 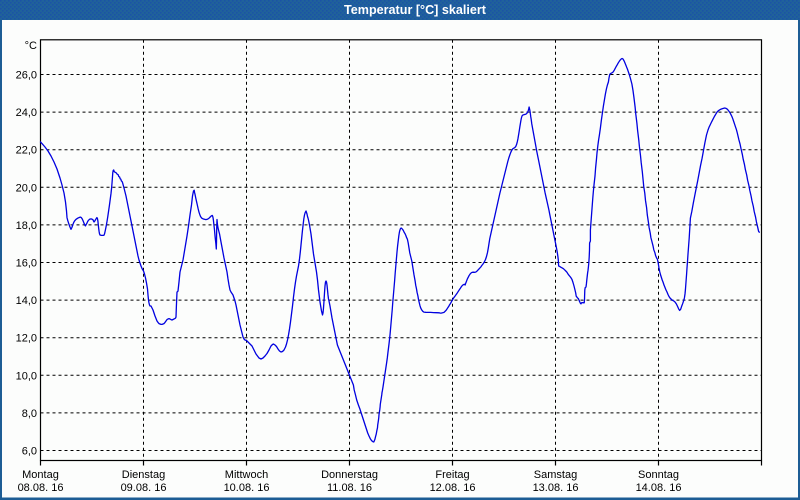 I want to click on svg-text: 18,0, so click(x=26, y=226).